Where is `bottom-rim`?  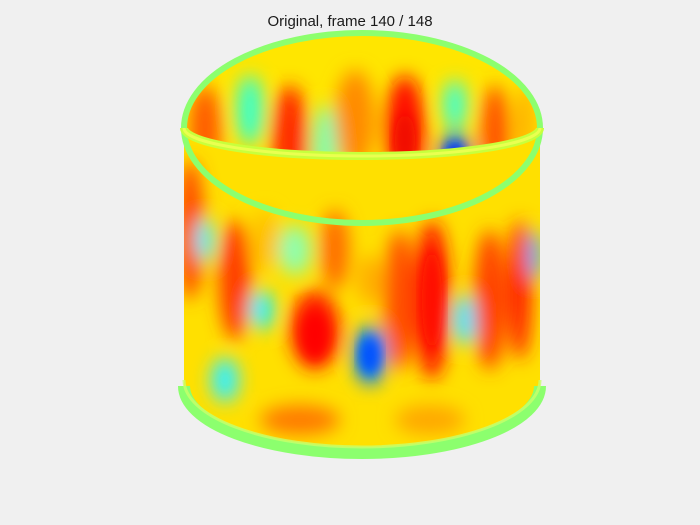 bottom-rim is located at coordinates (362, 419).